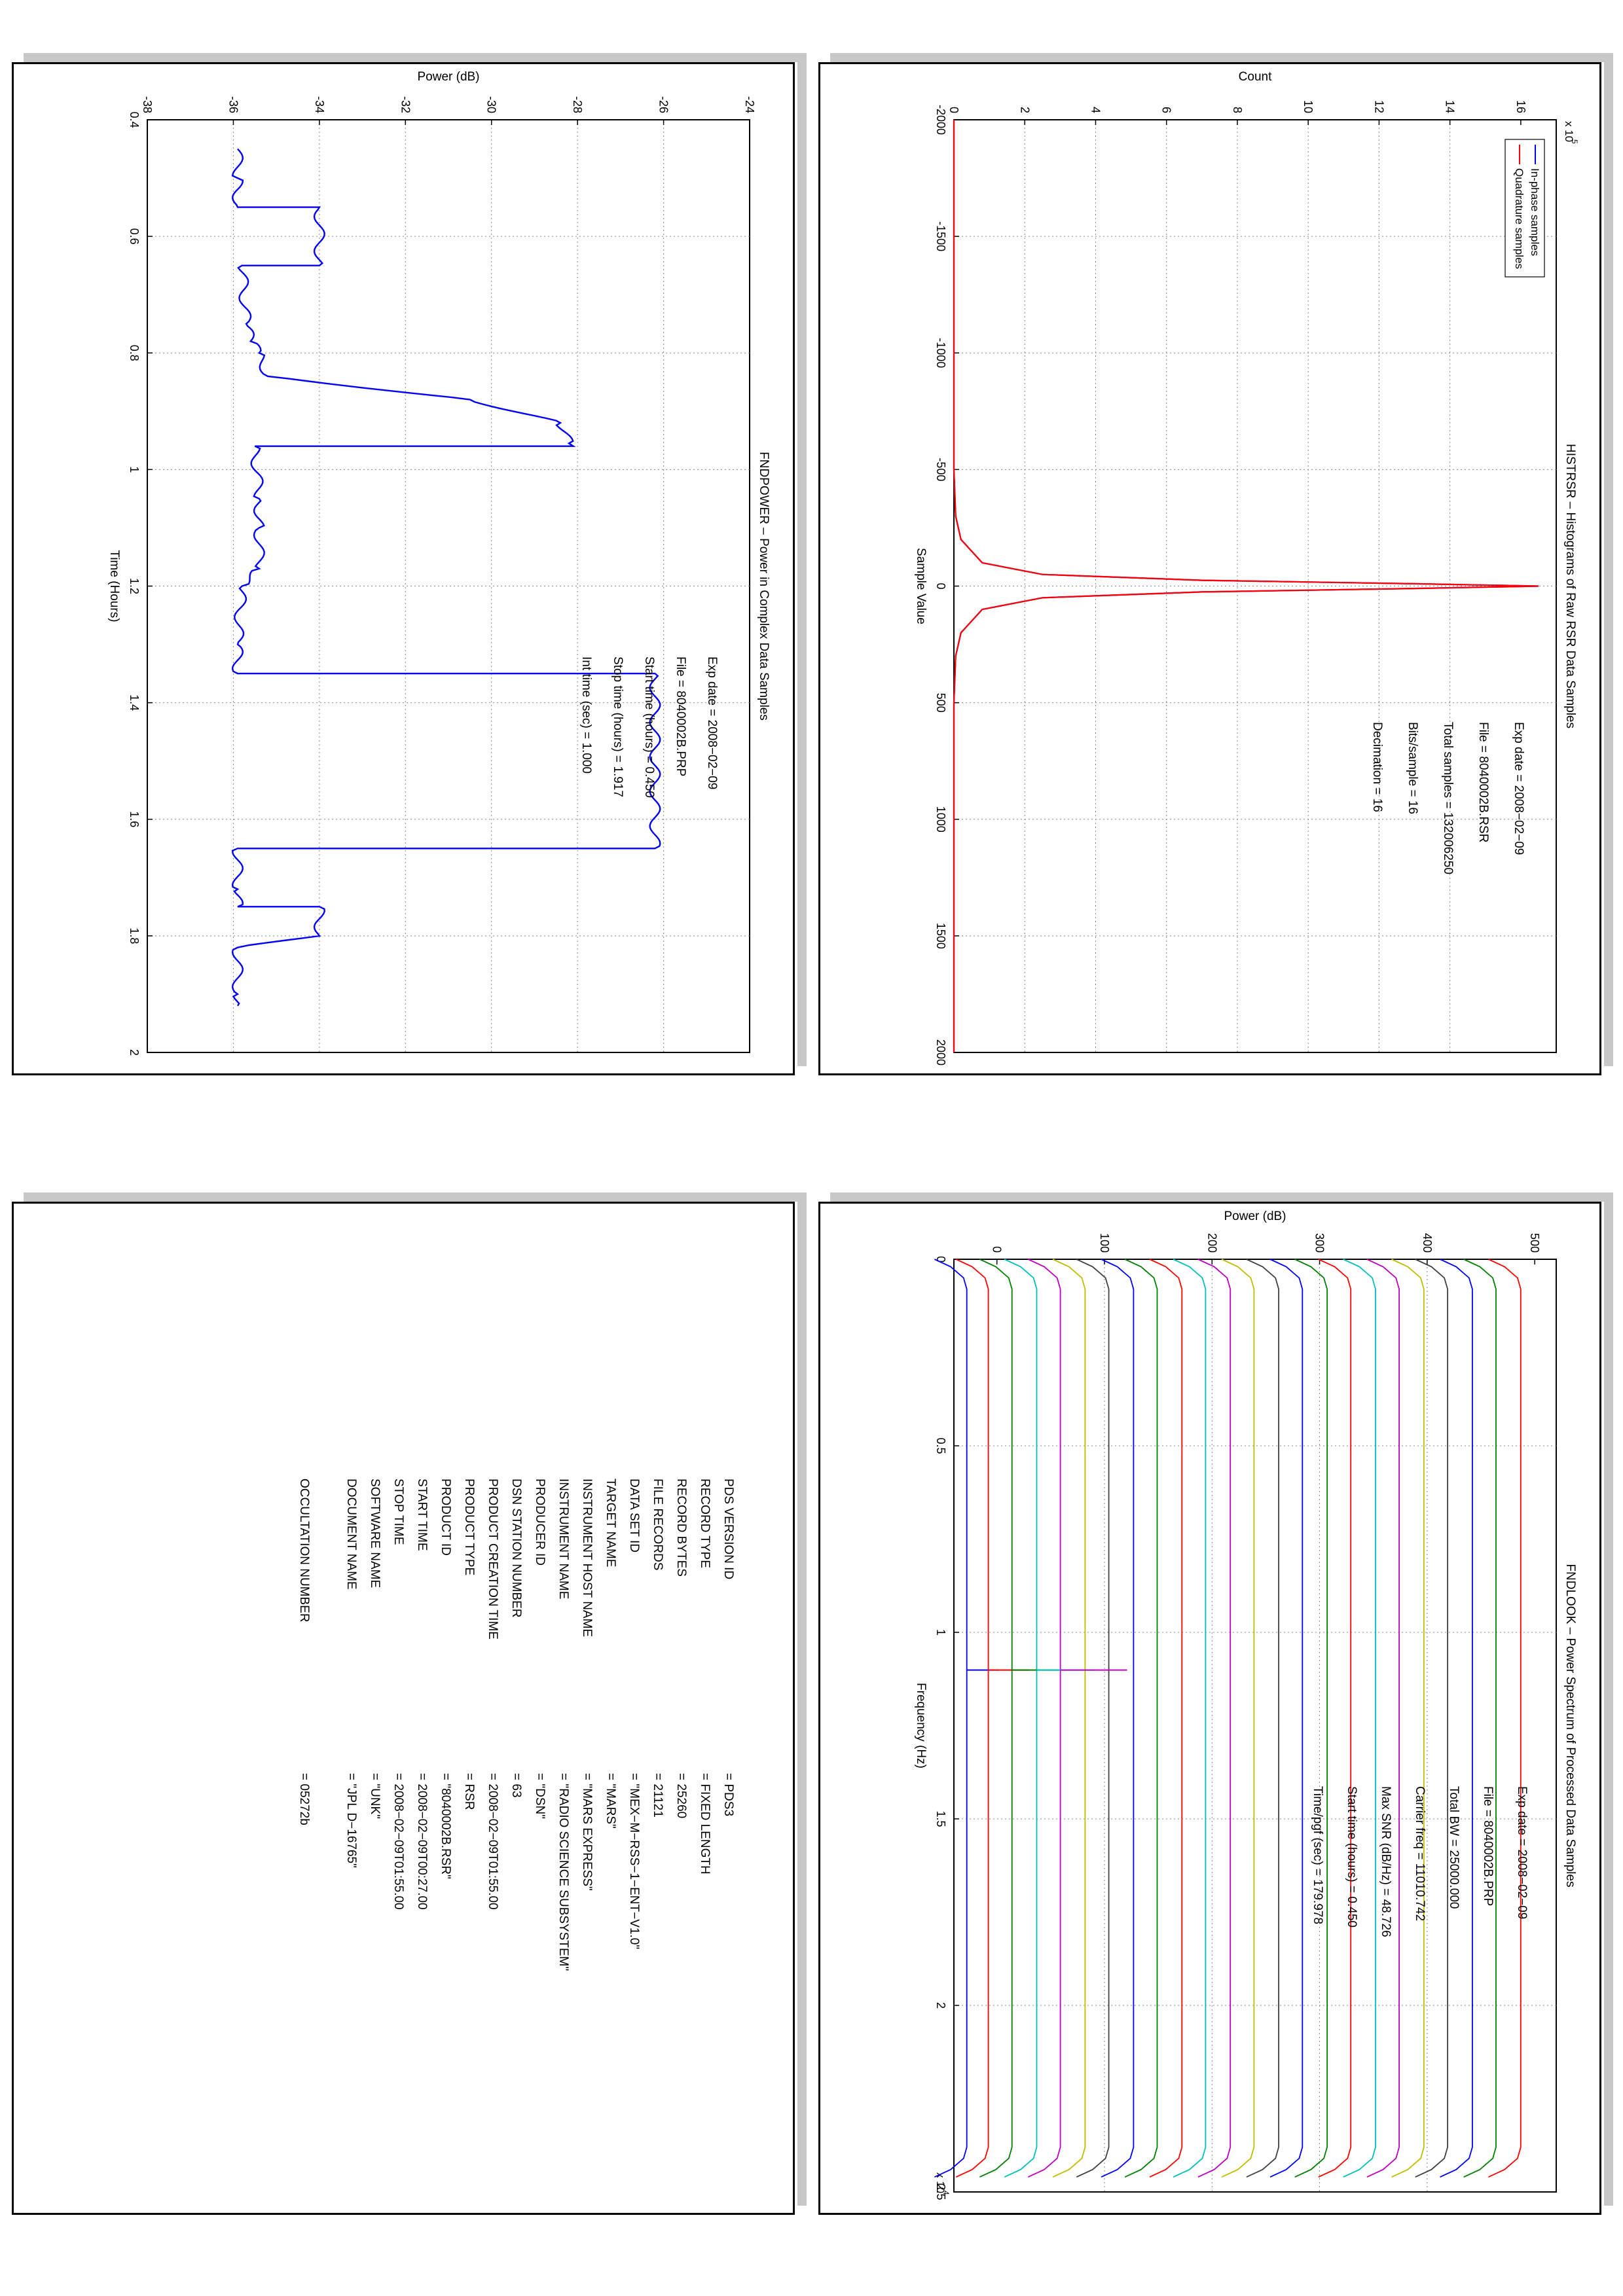  Describe the element at coordinates (705, 1823) in the screenshot. I see `label-value: = FIXED LENGTH` at that location.